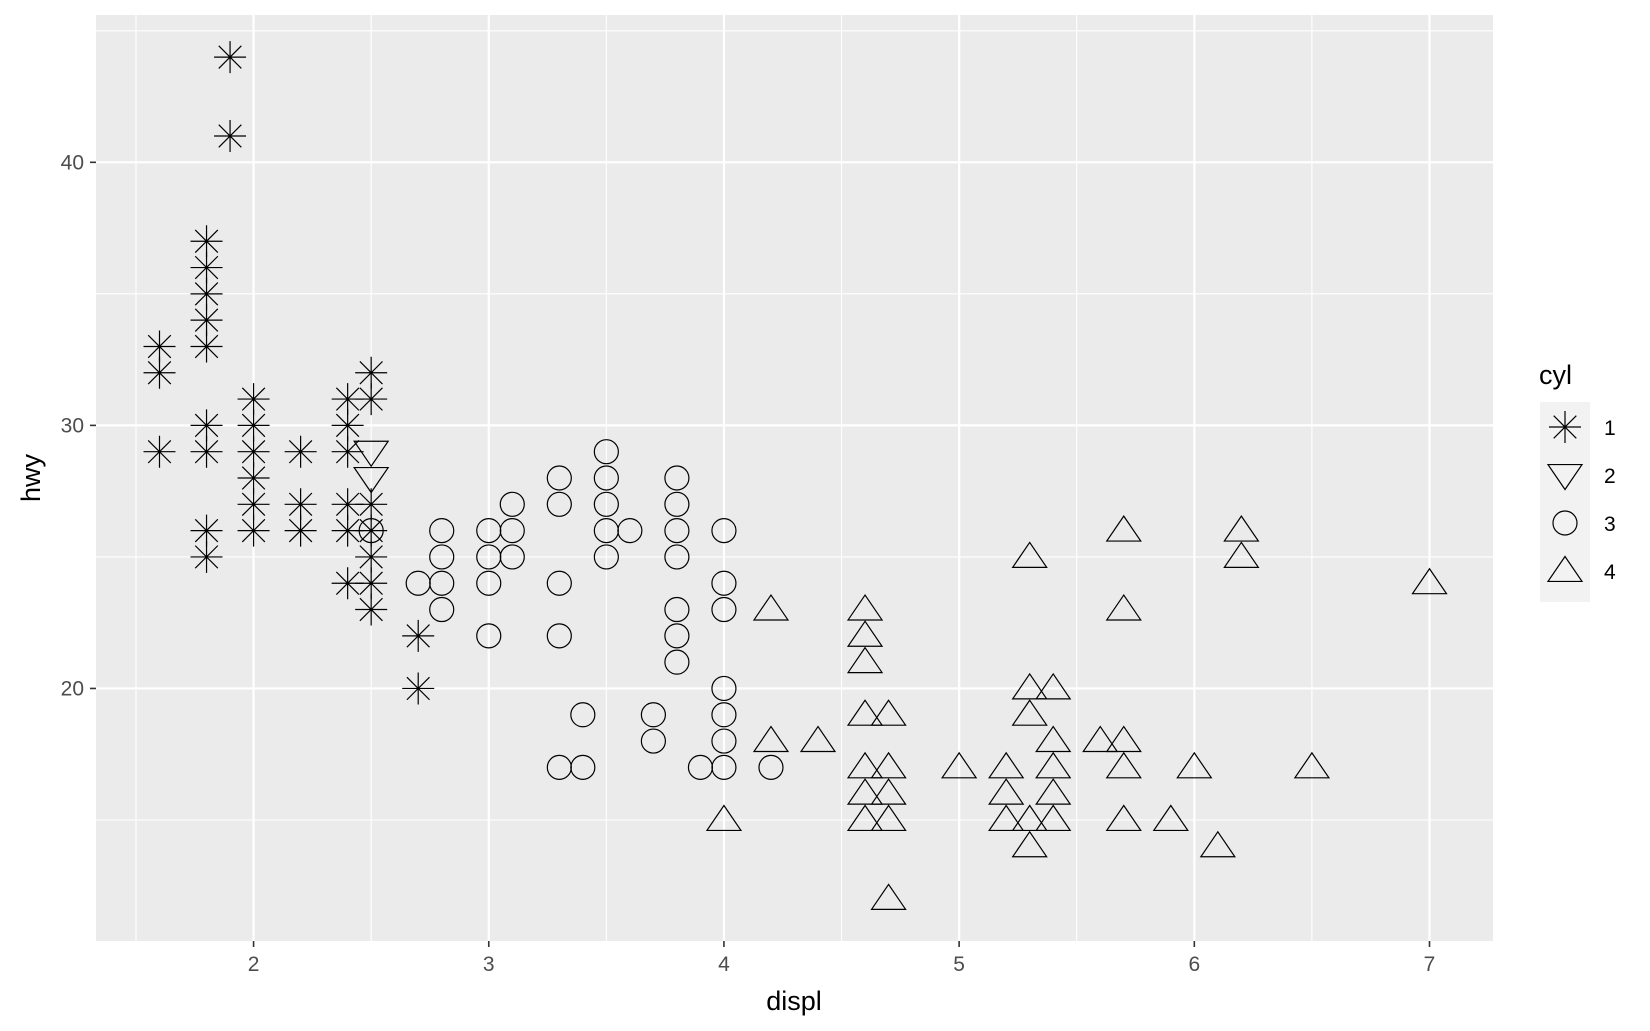  What do you see at coordinates (1430, 964) in the screenshot?
I see `x-tick-label: 7` at bounding box center [1430, 964].